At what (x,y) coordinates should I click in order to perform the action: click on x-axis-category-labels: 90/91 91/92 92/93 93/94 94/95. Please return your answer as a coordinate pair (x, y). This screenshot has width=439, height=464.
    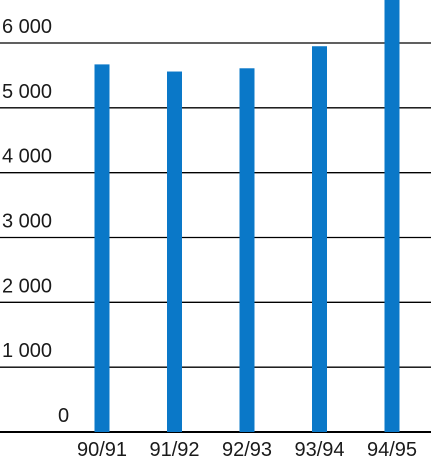
    Looking at the image, I should click on (247, 450).